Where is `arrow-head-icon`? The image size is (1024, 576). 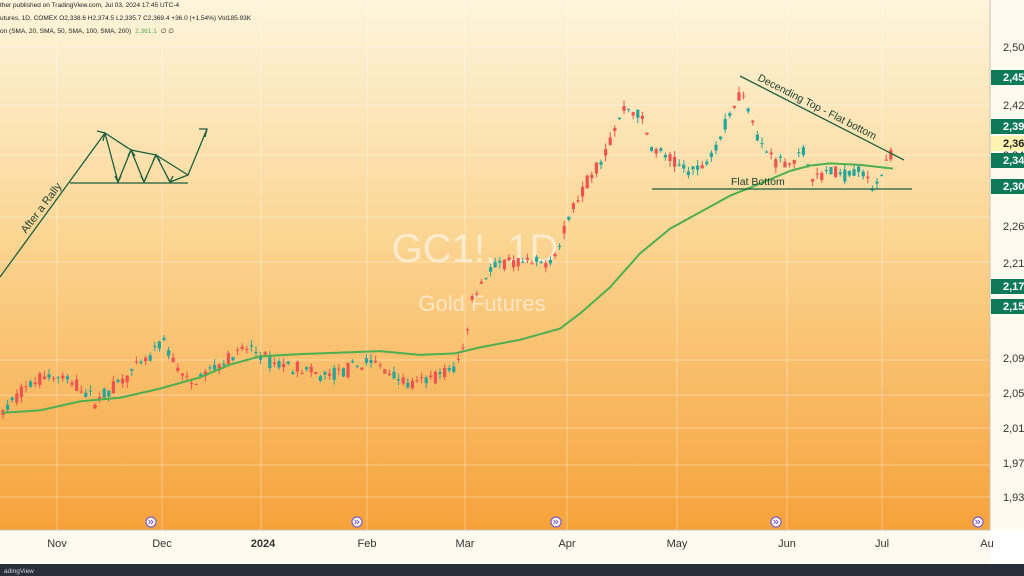 arrow-head-icon is located at coordinates (203, 133).